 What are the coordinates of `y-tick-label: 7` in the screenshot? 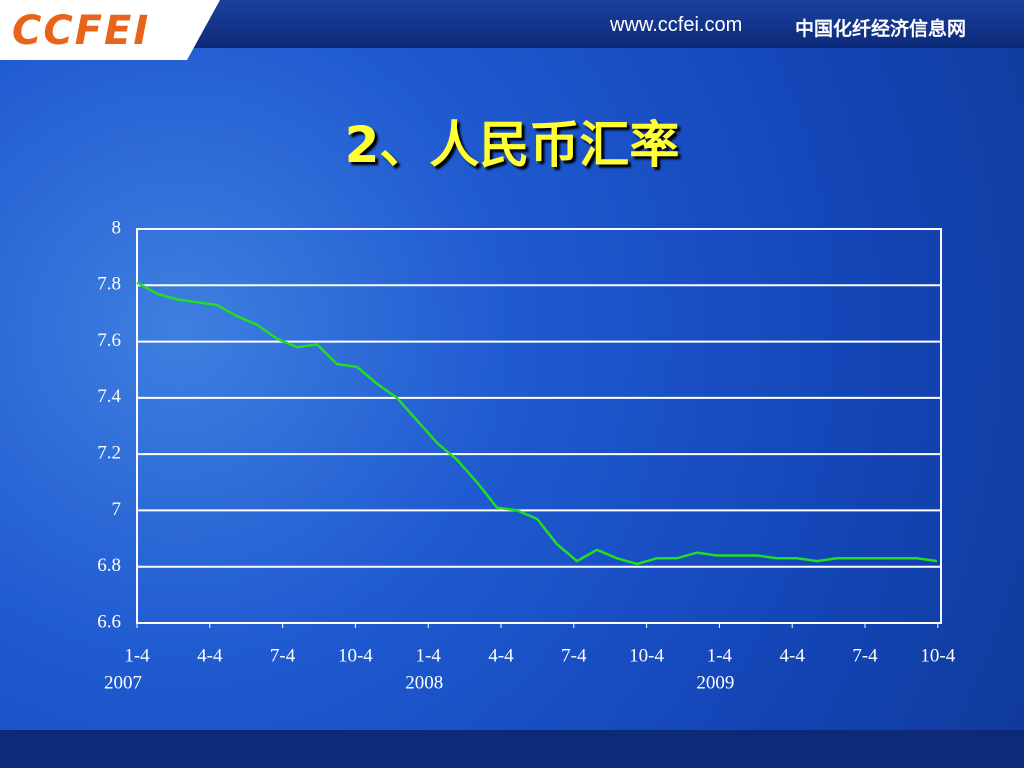 It's located at (117, 509).